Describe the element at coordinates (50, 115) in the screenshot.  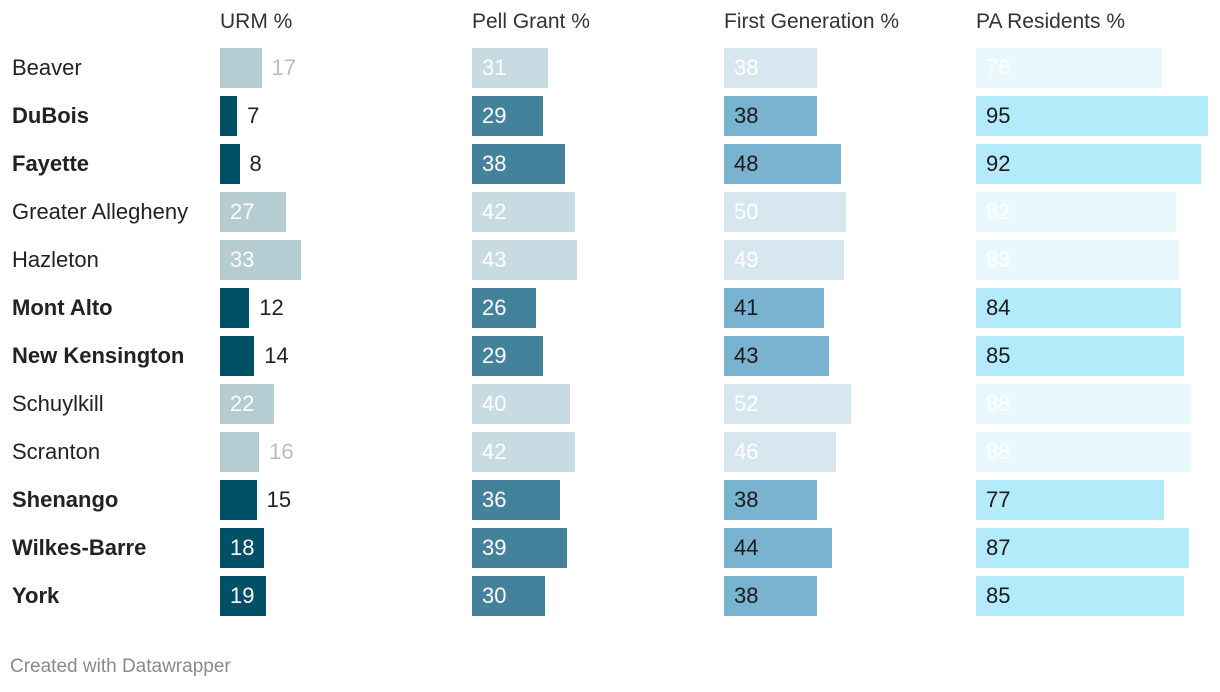
I see `row-label: DuBois` at that location.